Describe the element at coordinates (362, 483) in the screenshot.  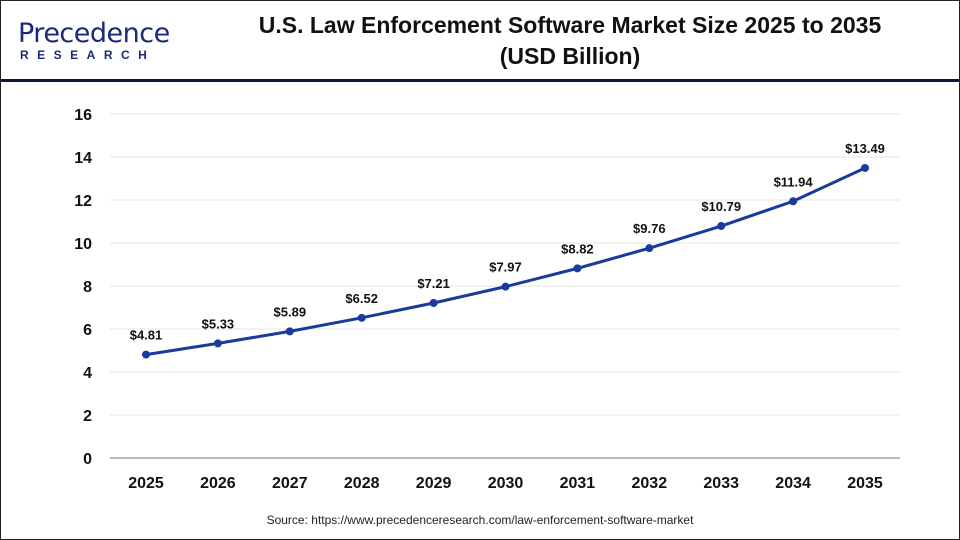
I see `x-tick-label: 2028` at that location.